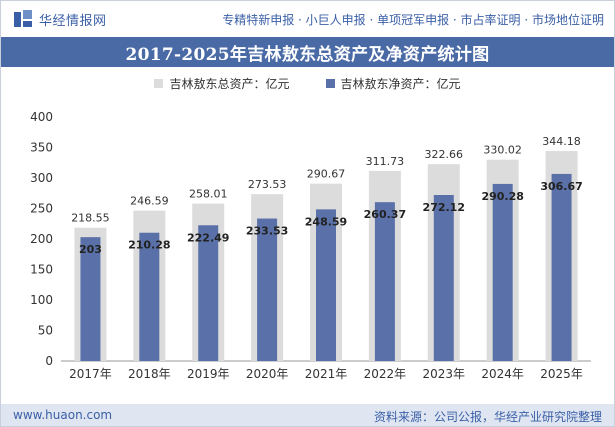 The width and height of the screenshot is (615, 427). Describe the element at coordinates (23, 18) in the screenshot. I see `logo-icon` at that location.